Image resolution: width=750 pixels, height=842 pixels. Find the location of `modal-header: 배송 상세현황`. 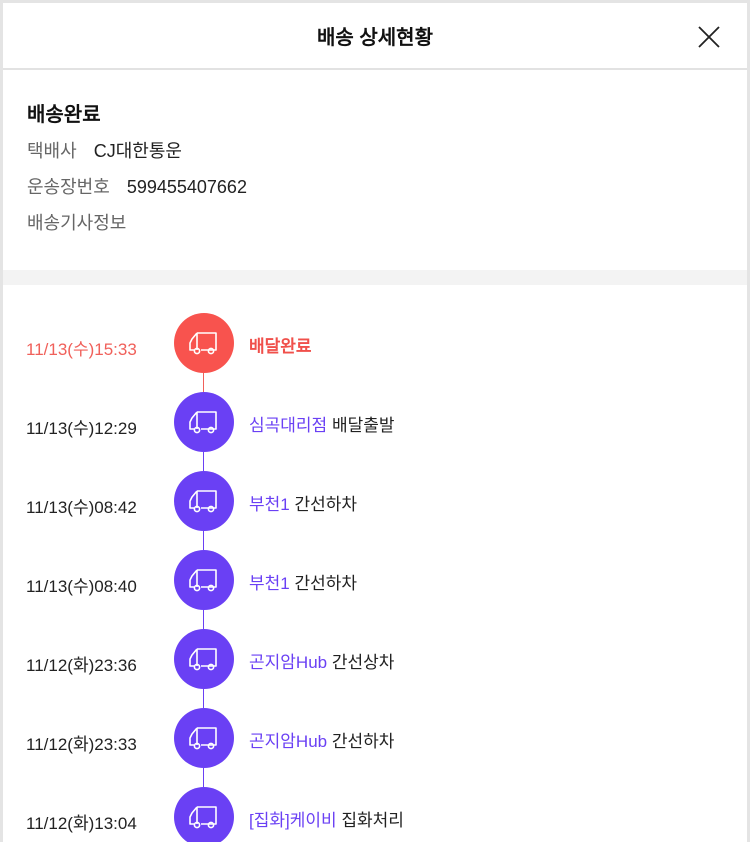

modal-header: 배송 상세현황 is located at coordinates (375, 36).